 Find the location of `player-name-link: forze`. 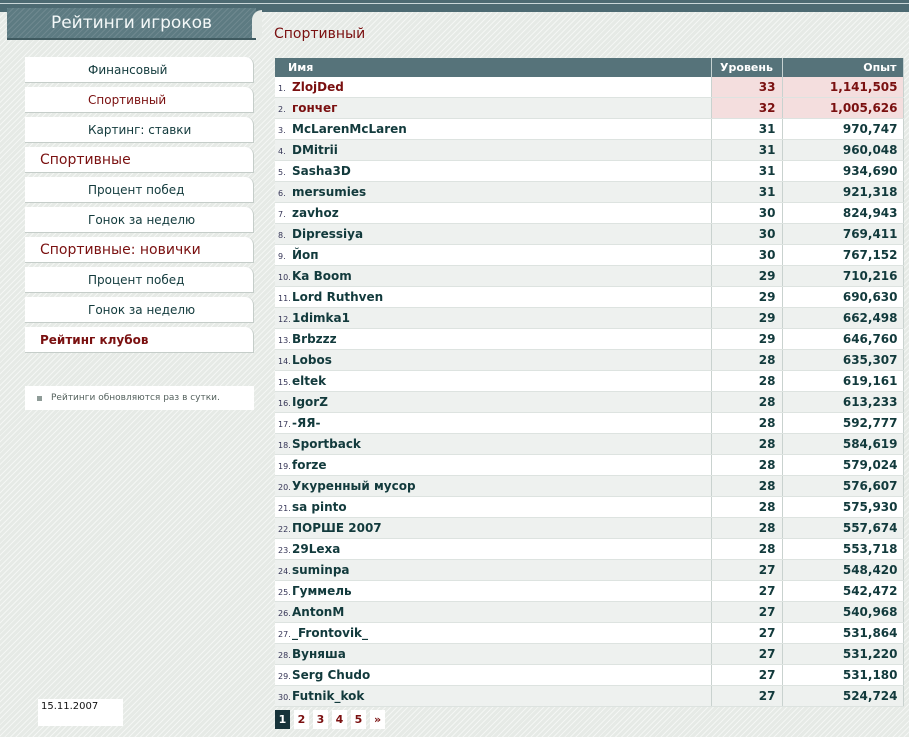

player-name-link: forze is located at coordinates (309, 465).